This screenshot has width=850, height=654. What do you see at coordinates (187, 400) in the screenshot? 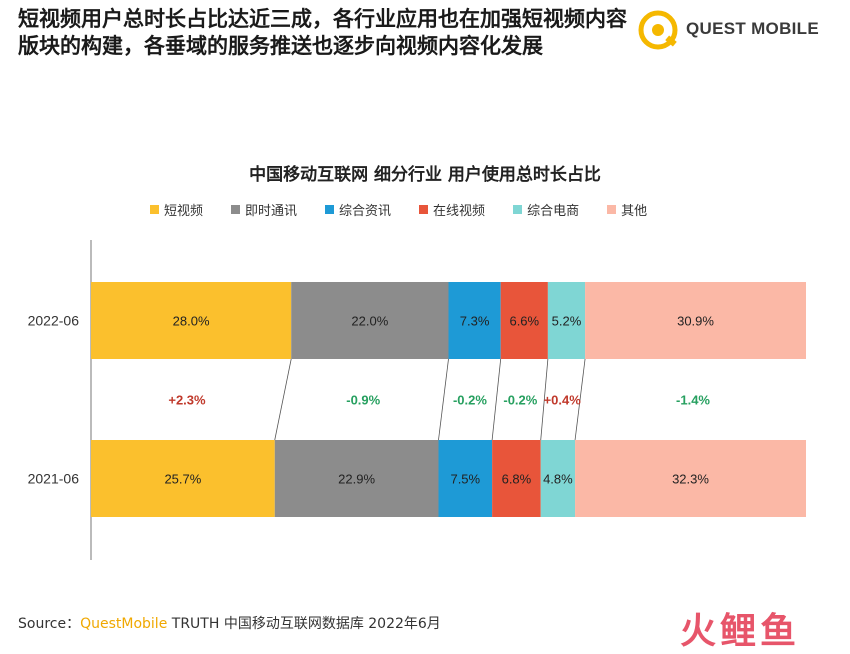
I see `change-label: +2.3%` at bounding box center [187, 400].